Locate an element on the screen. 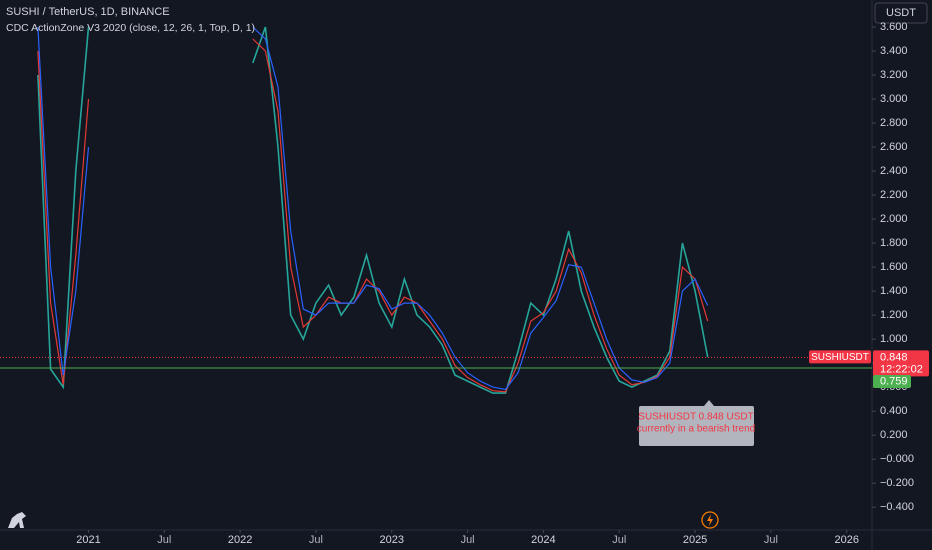 The height and width of the screenshot is (550, 932). y-tick-label: −0.200 is located at coordinates (897, 483).